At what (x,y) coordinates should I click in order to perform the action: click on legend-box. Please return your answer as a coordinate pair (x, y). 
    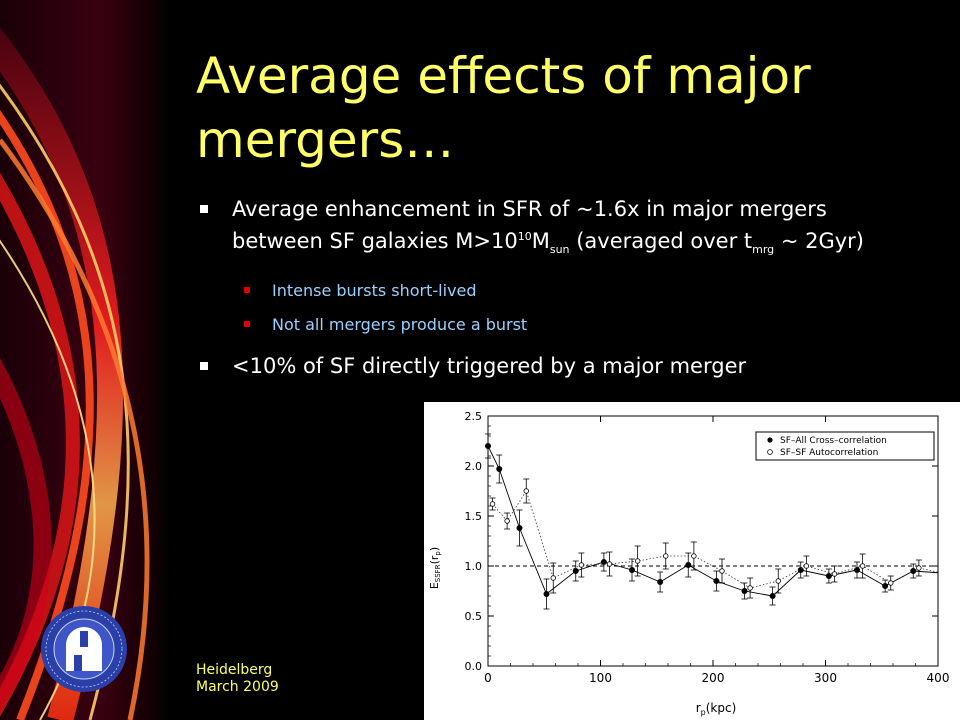
    Looking at the image, I should click on (845, 446).